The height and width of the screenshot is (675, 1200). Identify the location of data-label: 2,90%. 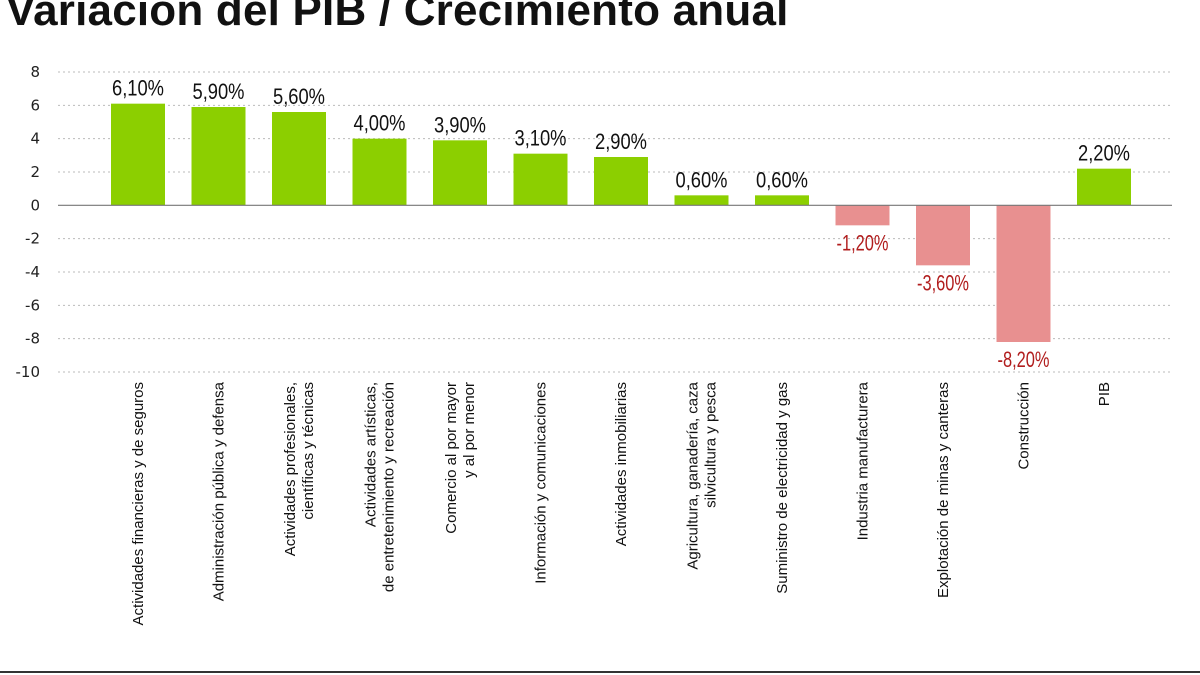
(621, 141).